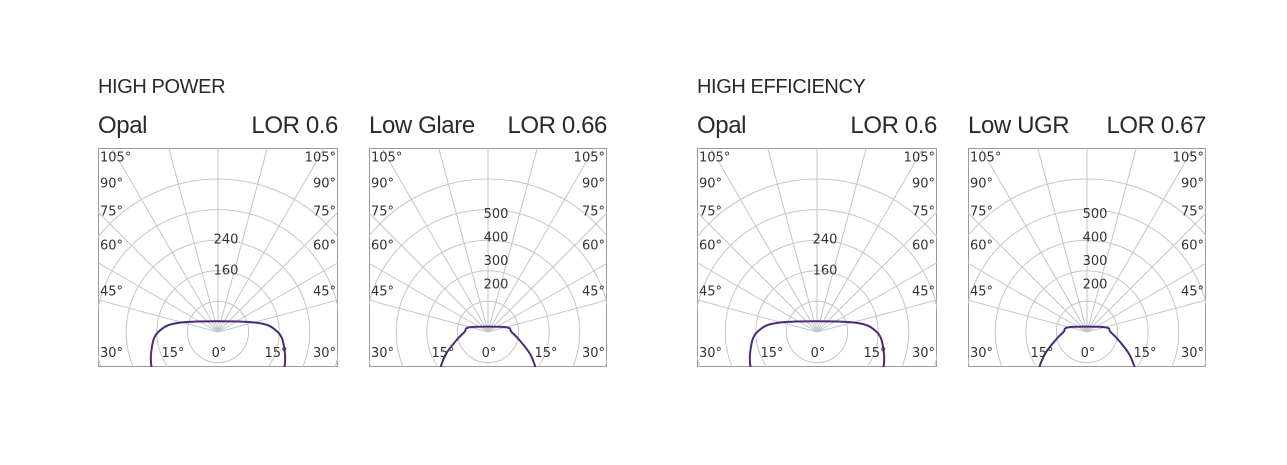 This screenshot has width=1287, height=465. I want to click on chart-lor-value: LOR 0.67, so click(1156, 125).